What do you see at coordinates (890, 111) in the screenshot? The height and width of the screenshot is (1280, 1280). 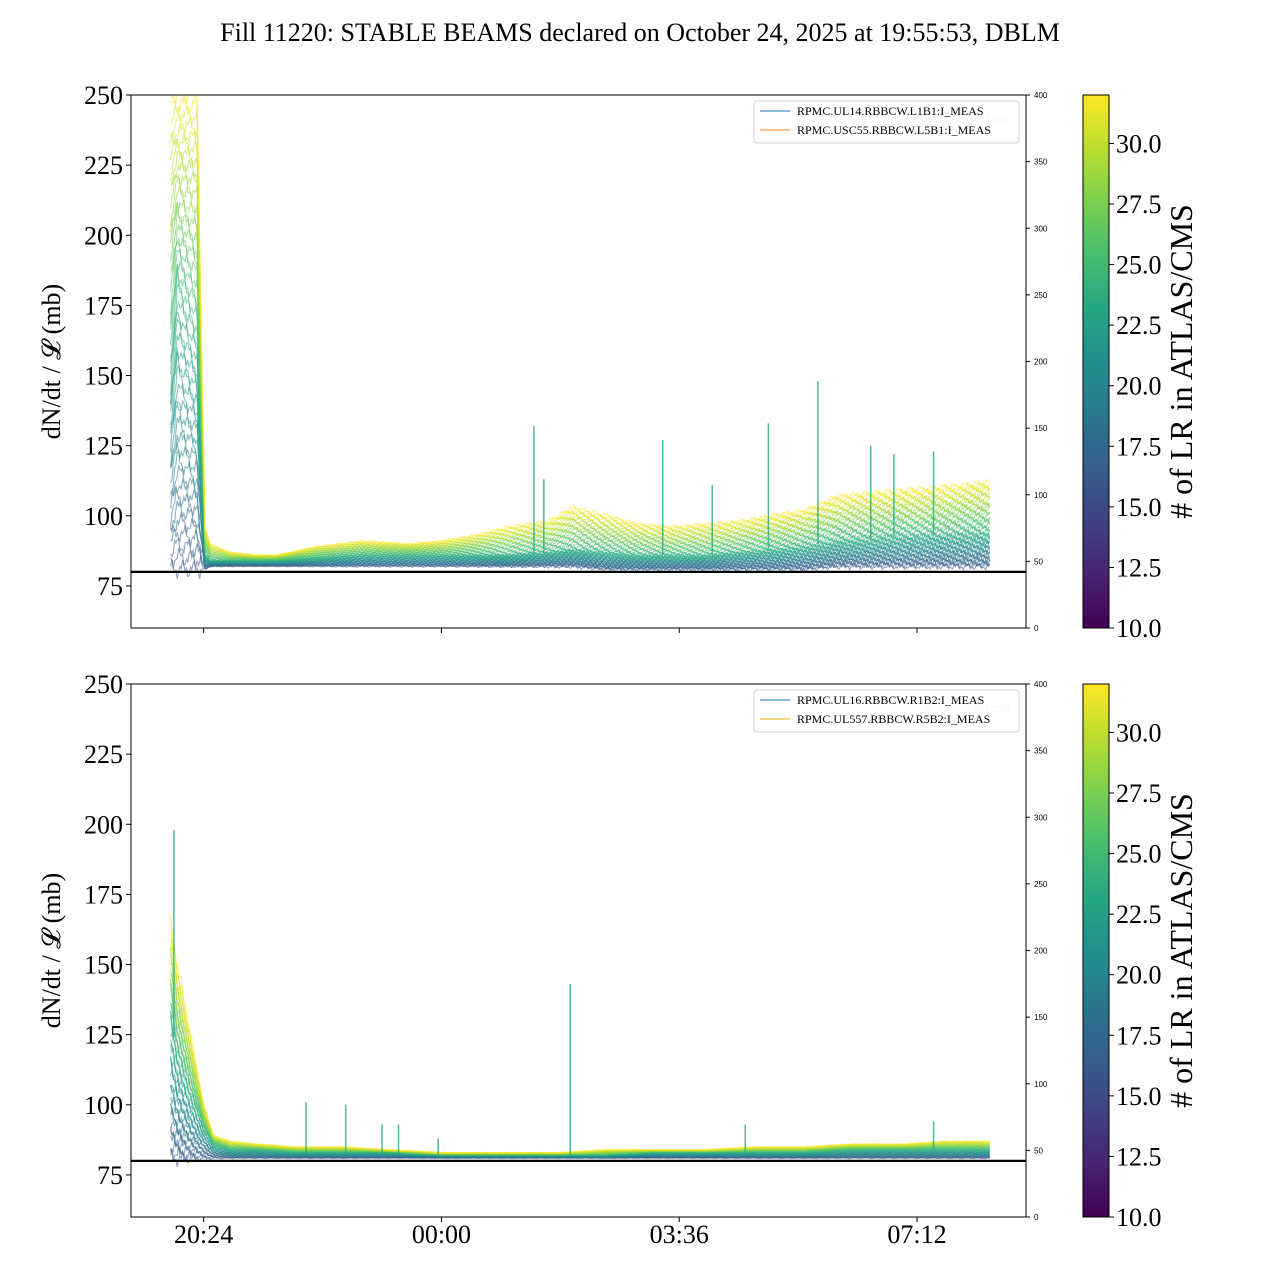 I see `legend-entry: RPMC.UL14.RBBCW.L1B1:I_MEAS` at bounding box center [890, 111].